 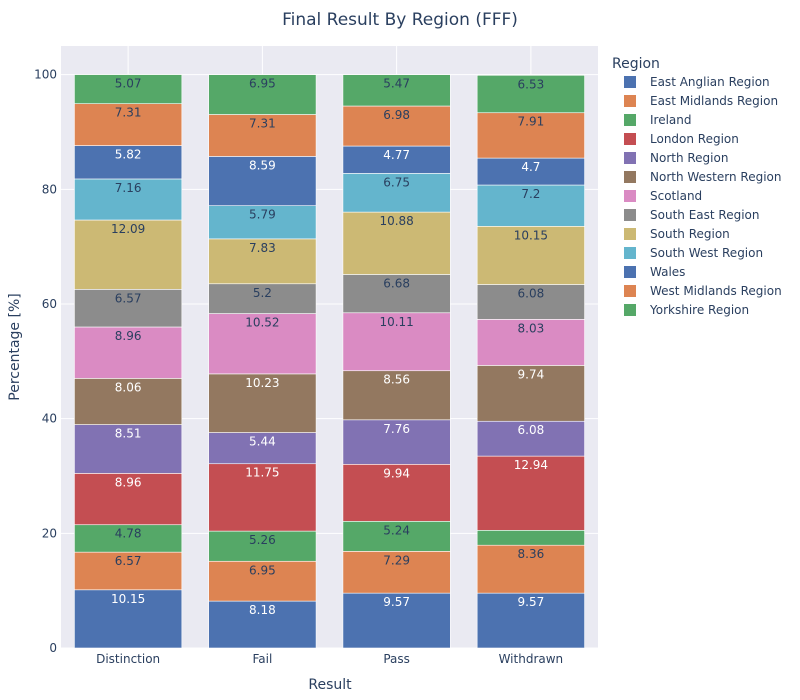 What do you see at coordinates (531, 430) in the screenshot?
I see `data-label: 6.08` at bounding box center [531, 430].